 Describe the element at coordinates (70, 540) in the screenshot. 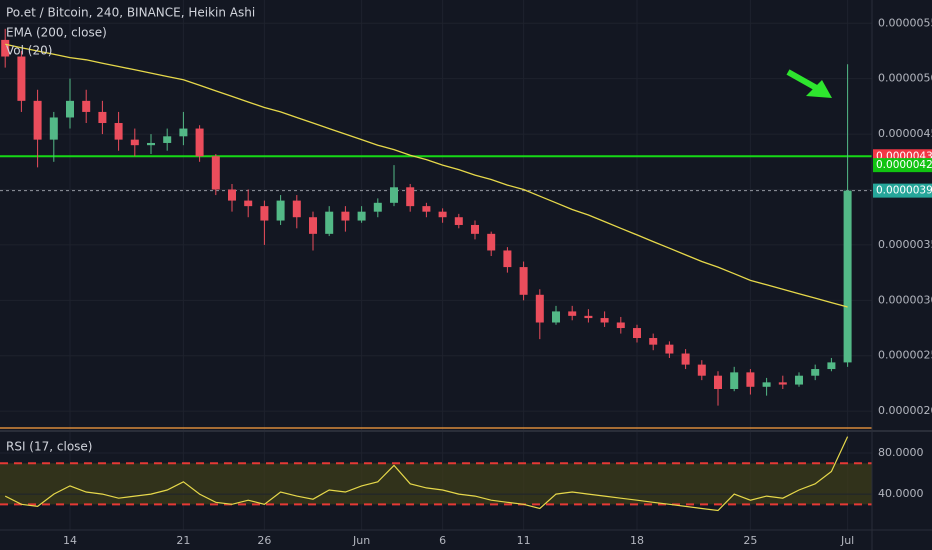

I see `x-tick-label: 14` at that location.